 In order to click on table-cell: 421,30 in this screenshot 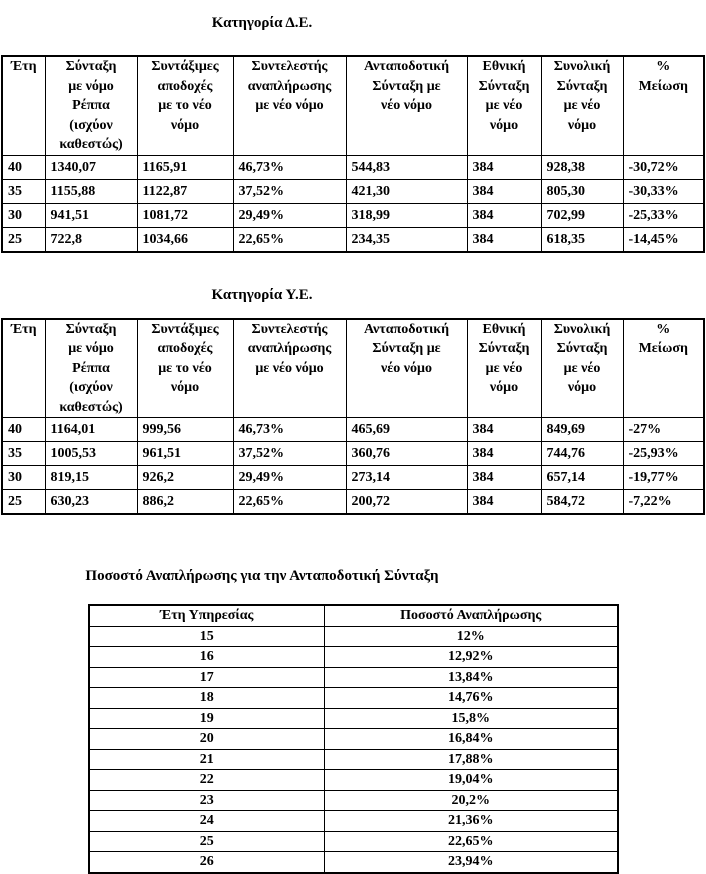, I will do `click(406, 191)`.